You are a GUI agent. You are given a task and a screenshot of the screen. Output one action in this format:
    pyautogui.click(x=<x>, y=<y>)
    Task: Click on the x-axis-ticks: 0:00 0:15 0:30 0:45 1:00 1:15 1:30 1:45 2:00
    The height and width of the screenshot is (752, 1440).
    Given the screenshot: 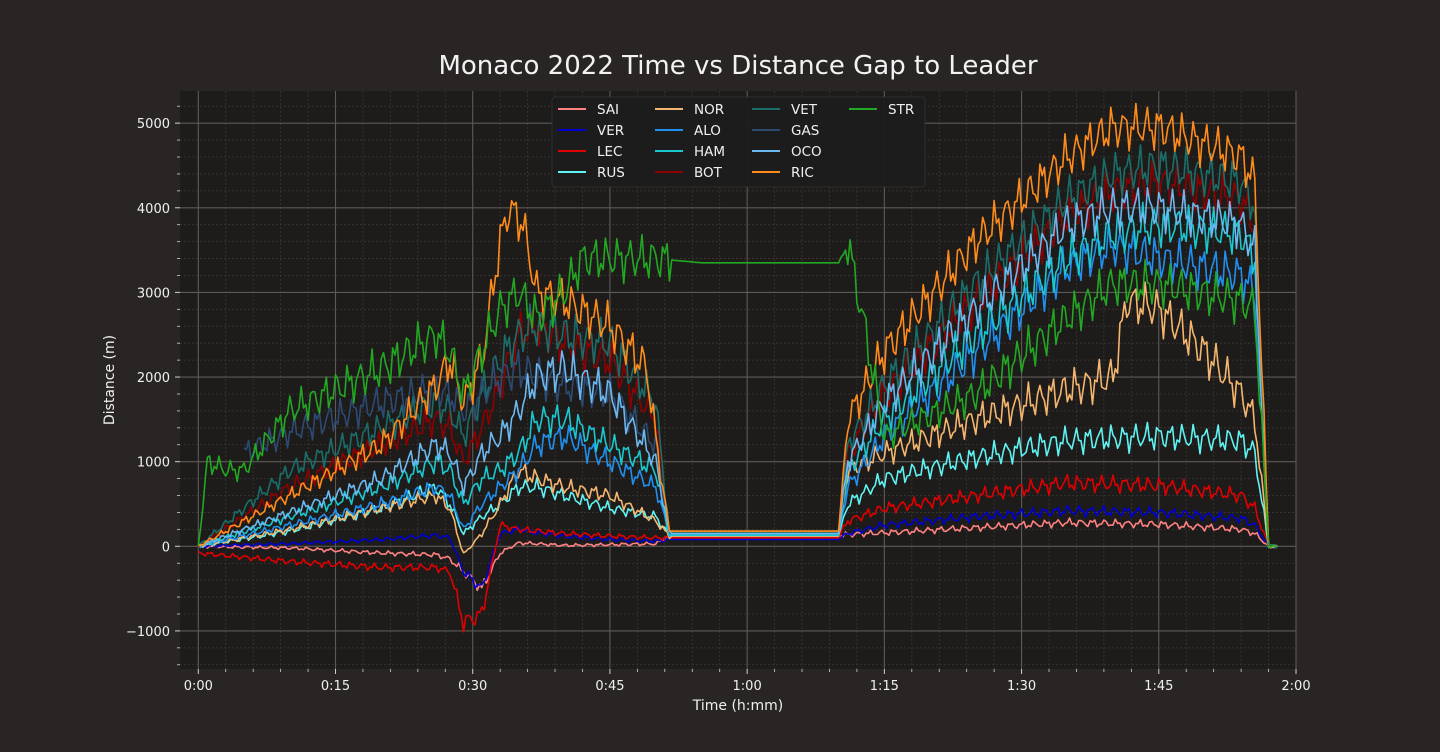 What is the action you would take?
    pyautogui.click(x=747, y=681)
    